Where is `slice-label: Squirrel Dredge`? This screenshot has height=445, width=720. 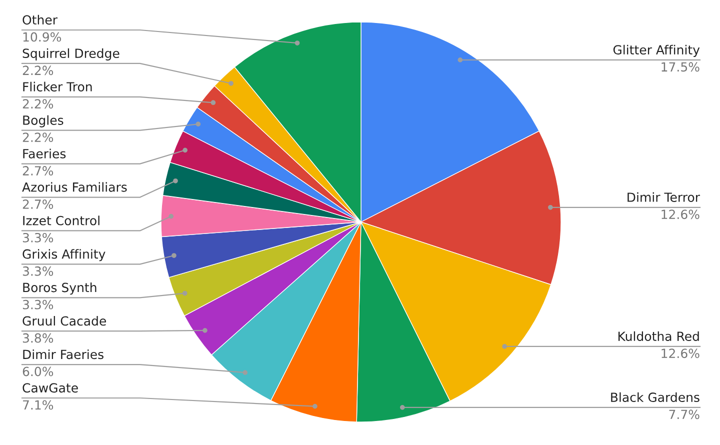 slice-label: Squirrel Dredge is located at coordinates (71, 54).